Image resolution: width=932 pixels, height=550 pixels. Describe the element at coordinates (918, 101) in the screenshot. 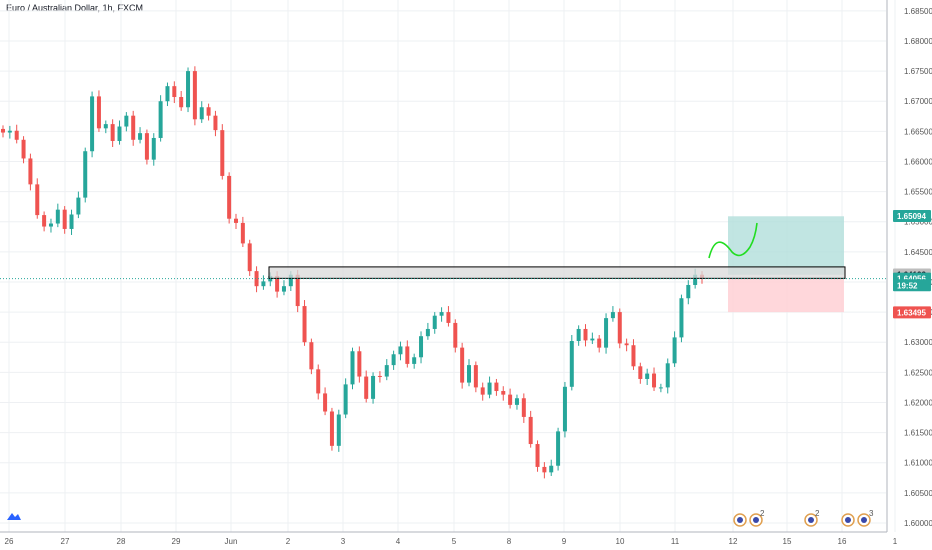

I see `y-tick-label: 1.67000` at that location.